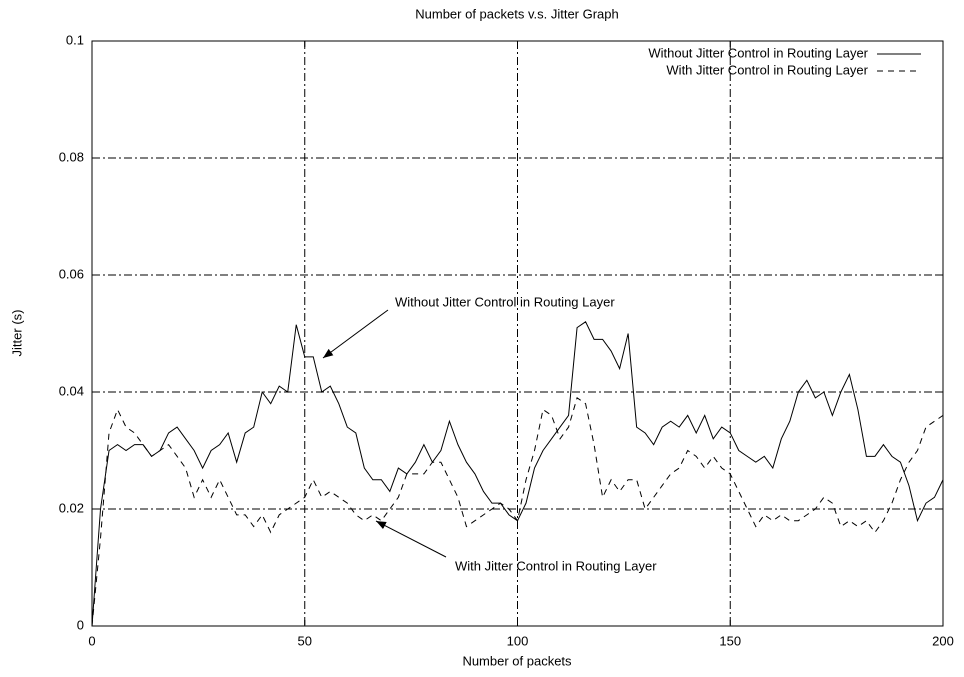  Describe the element at coordinates (305, 640) in the screenshot. I see `x-tick-label: 50` at that location.